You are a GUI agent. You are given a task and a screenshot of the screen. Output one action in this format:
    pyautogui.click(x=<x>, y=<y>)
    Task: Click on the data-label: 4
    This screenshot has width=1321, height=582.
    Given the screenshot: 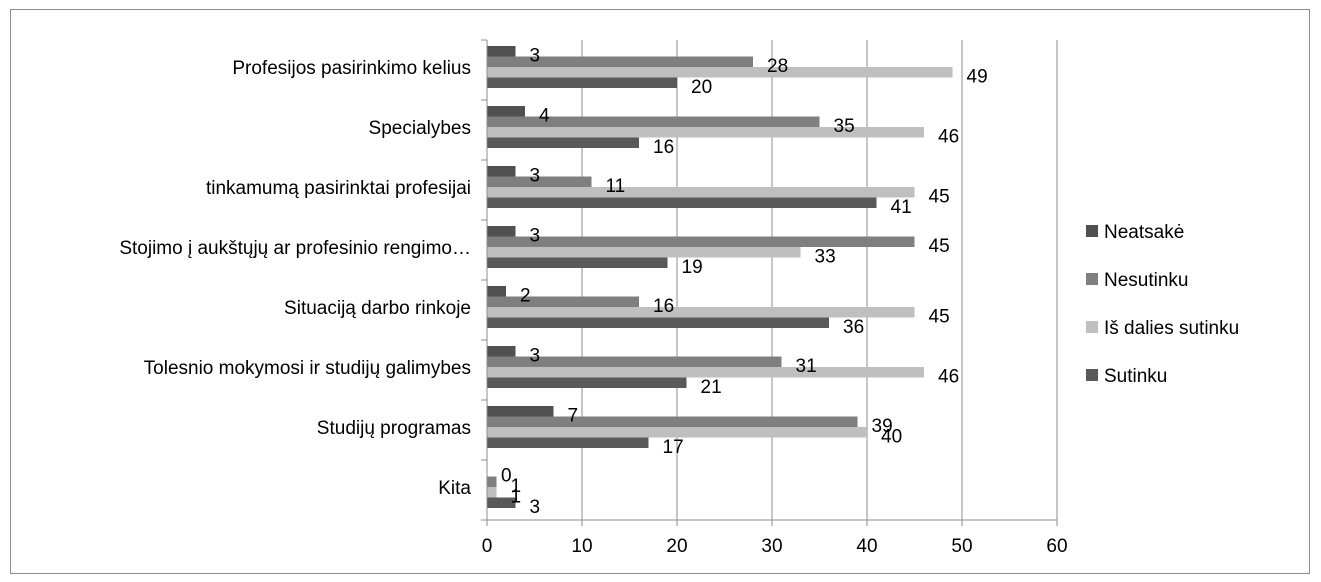 What is the action you would take?
    pyautogui.click(x=544, y=116)
    